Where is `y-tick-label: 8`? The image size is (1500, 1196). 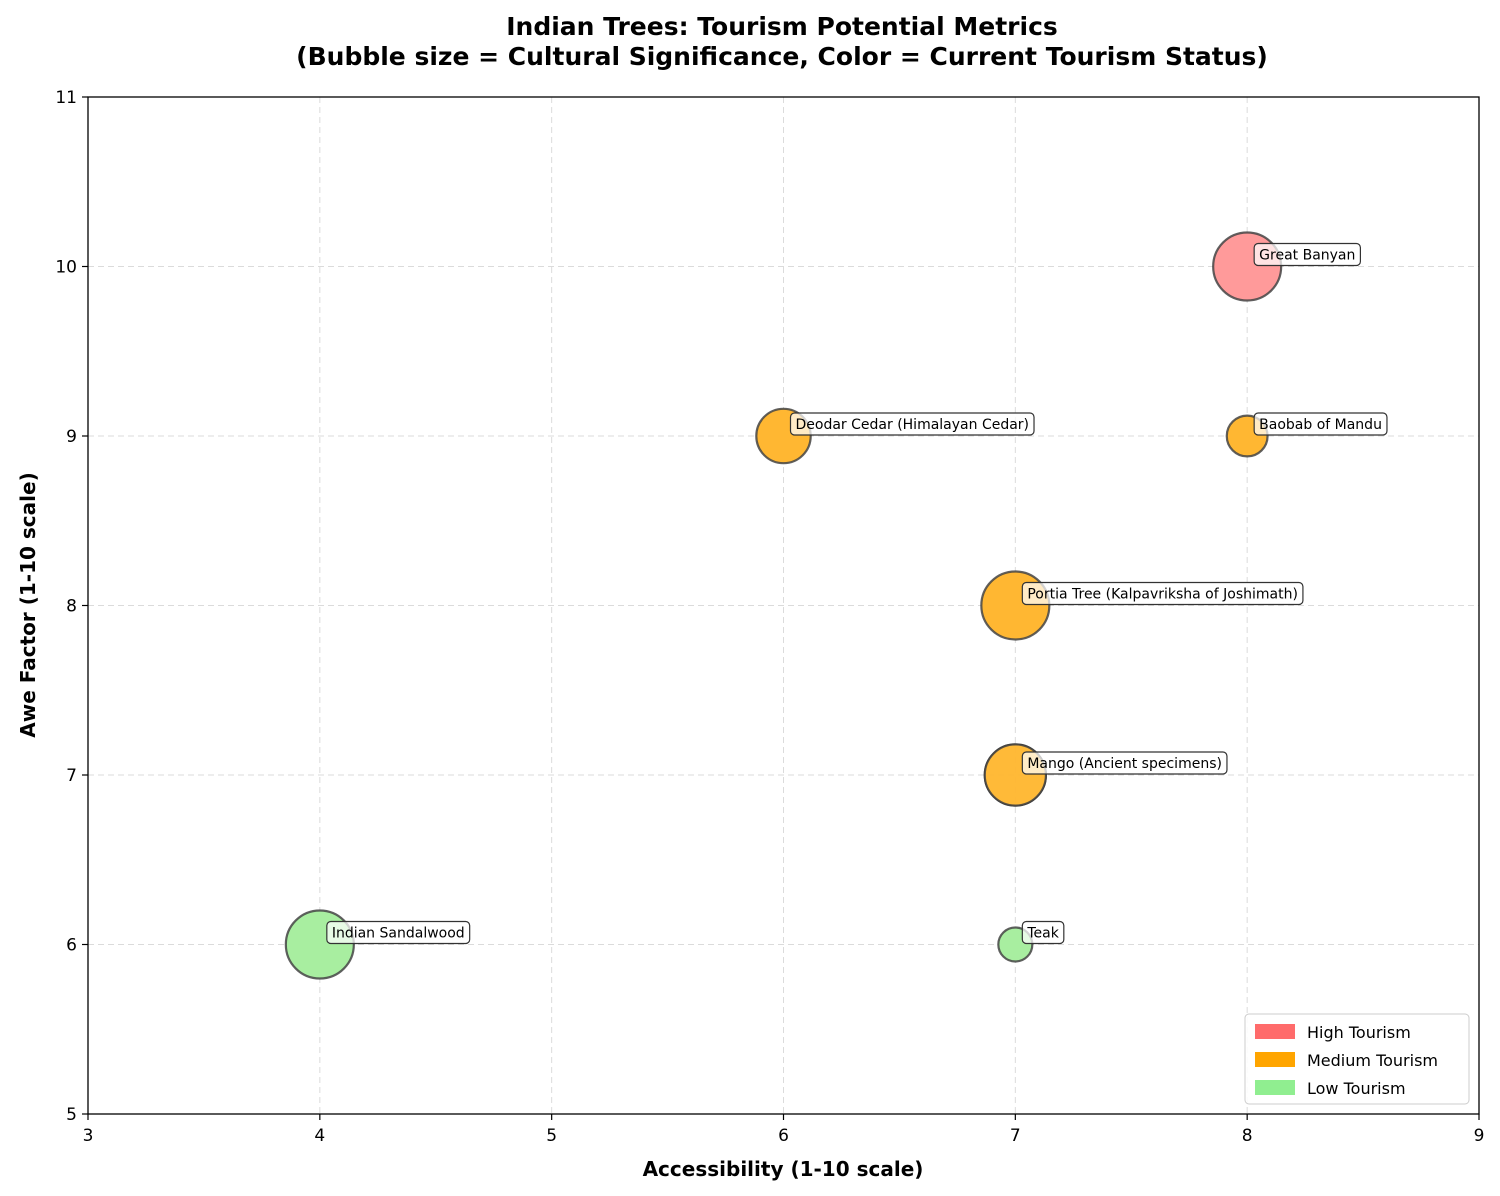 y-tick-label: 8 is located at coordinates (71, 607).